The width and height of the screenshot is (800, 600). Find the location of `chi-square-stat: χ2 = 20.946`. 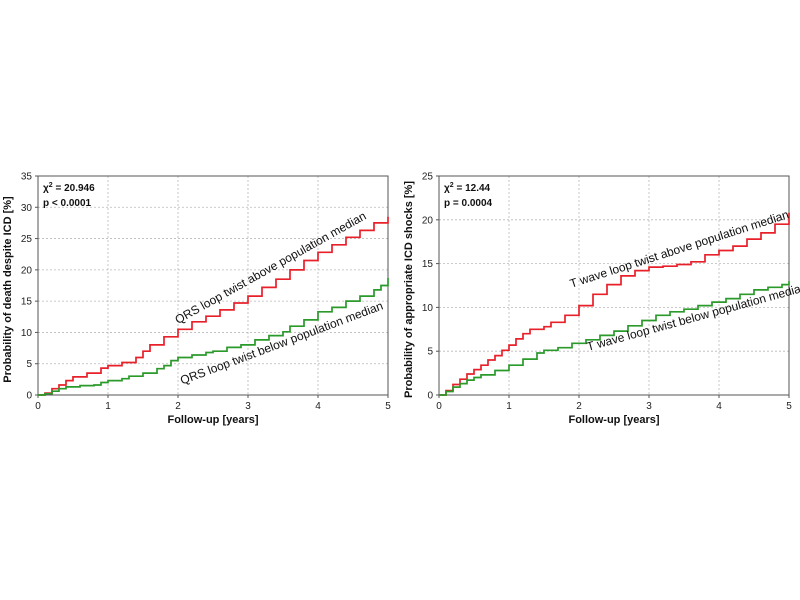

chi-square-stat: χ2 = 20.946 is located at coordinates (69, 188).